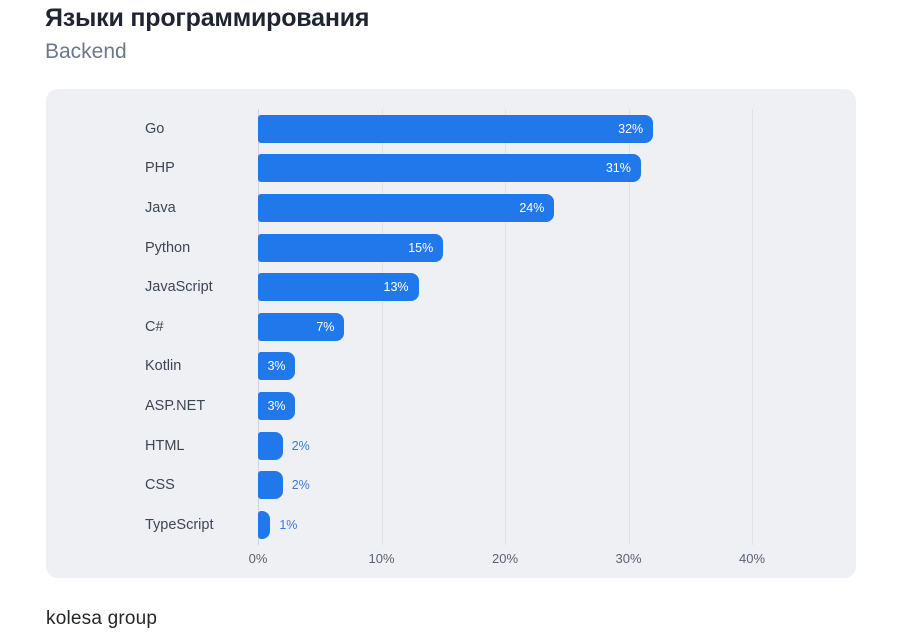 This screenshot has height=643, width=900. Describe the element at coordinates (154, 326) in the screenshot. I see `category-label: C#` at that location.